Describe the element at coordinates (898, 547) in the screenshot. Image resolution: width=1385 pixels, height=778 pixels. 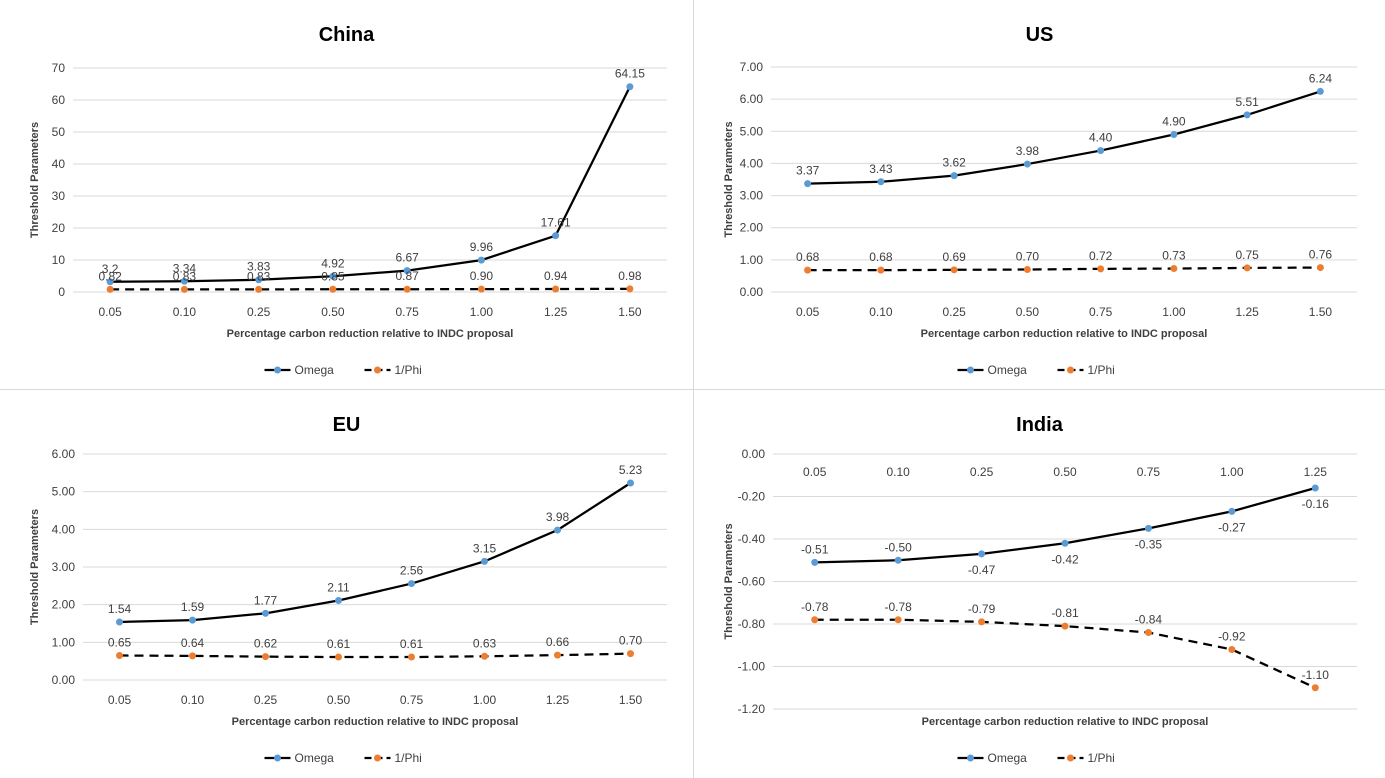
I see `data-label: -0.50` at that location.